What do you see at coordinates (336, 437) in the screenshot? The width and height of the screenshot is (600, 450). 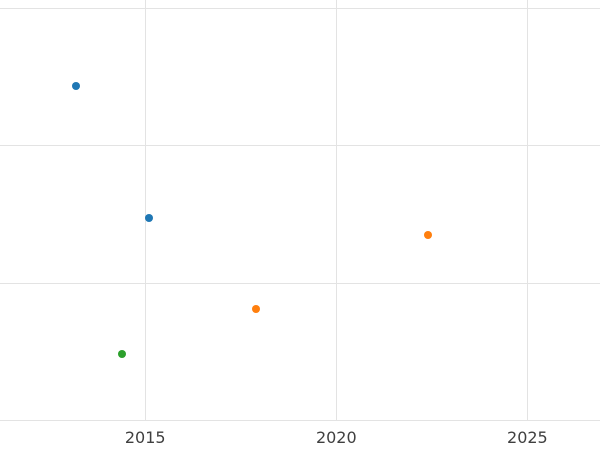 I see `x-tick-label: 2020` at bounding box center [336, 437].